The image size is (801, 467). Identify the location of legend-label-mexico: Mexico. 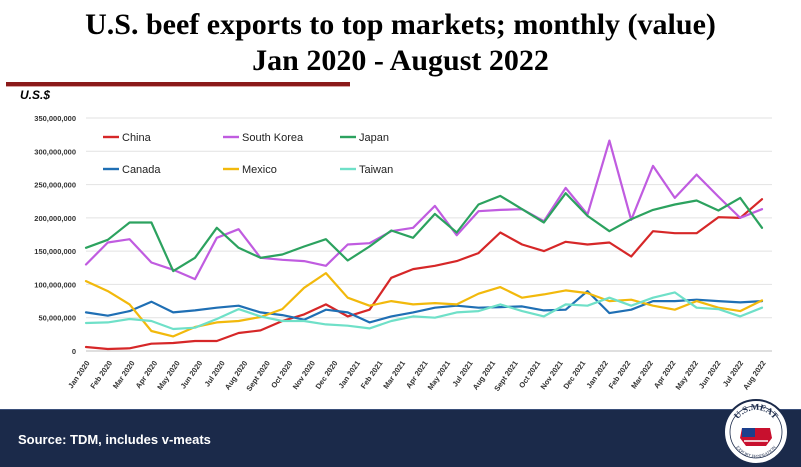
(259, 170).